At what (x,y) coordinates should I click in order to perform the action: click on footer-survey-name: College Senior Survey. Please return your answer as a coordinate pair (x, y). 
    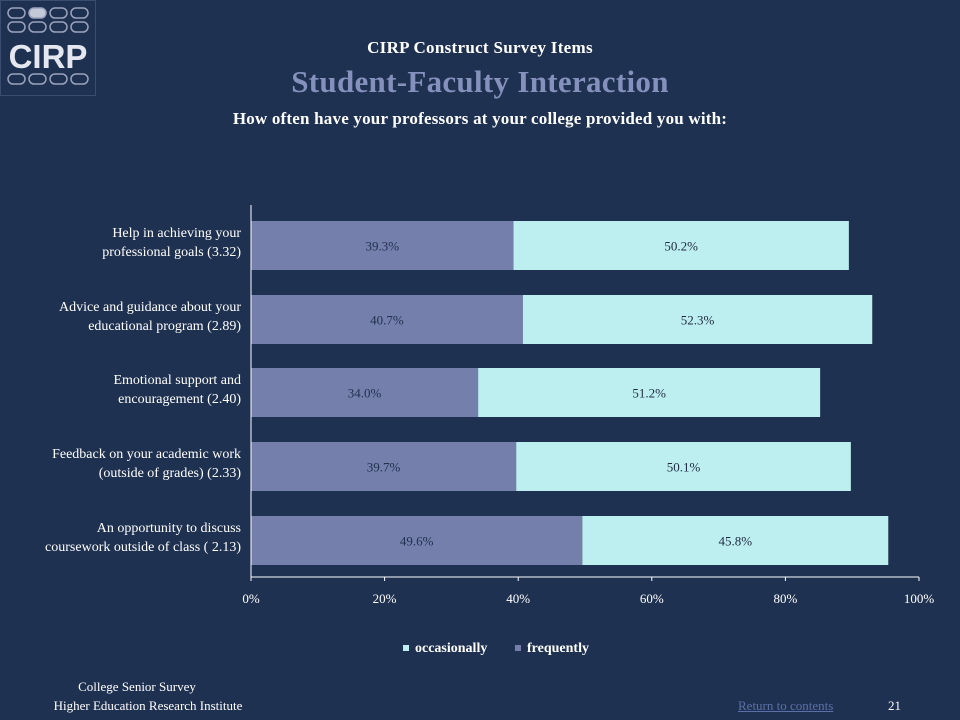
    Looking at the image, I should click on (137, 686).